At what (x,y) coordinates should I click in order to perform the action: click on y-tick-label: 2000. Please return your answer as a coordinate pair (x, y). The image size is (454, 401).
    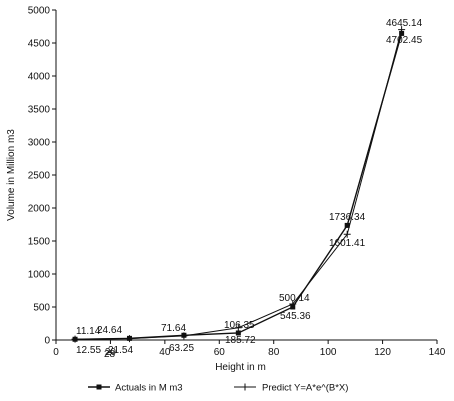
    Looking at the image, I should click on (39, 209).